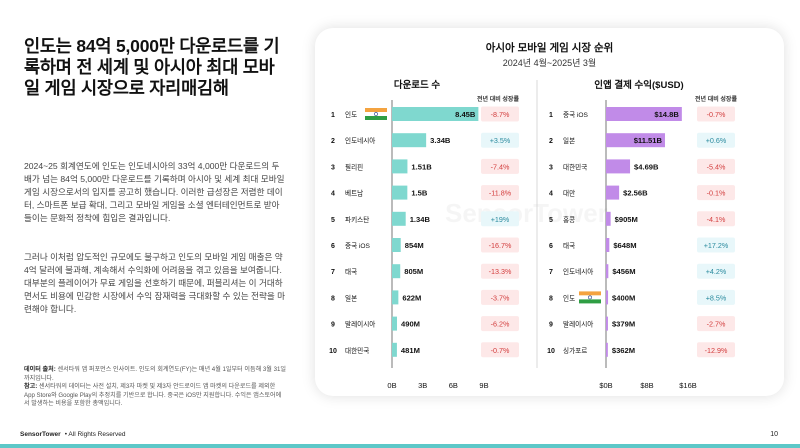 Image resolution: width=800 pixels, height=448 pixels. I want to click on revenue-growth-label: -4.1%, so click(716, 219).